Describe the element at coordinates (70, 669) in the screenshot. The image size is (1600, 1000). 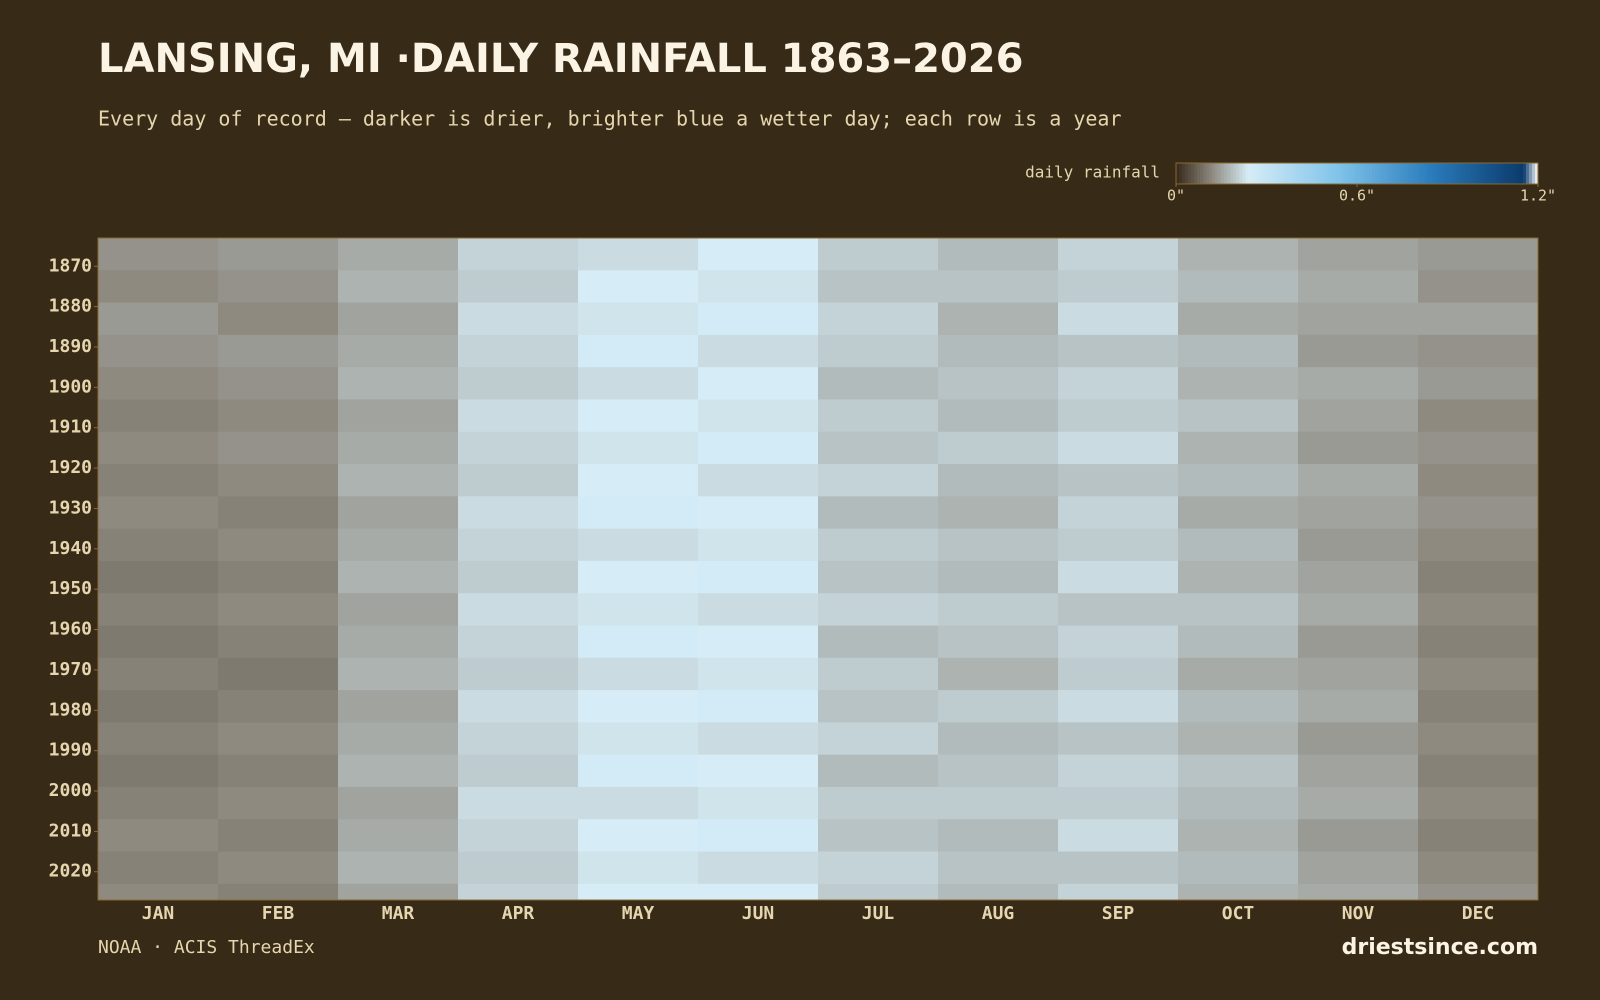
I see `y-tick-label: 1970` at that location.